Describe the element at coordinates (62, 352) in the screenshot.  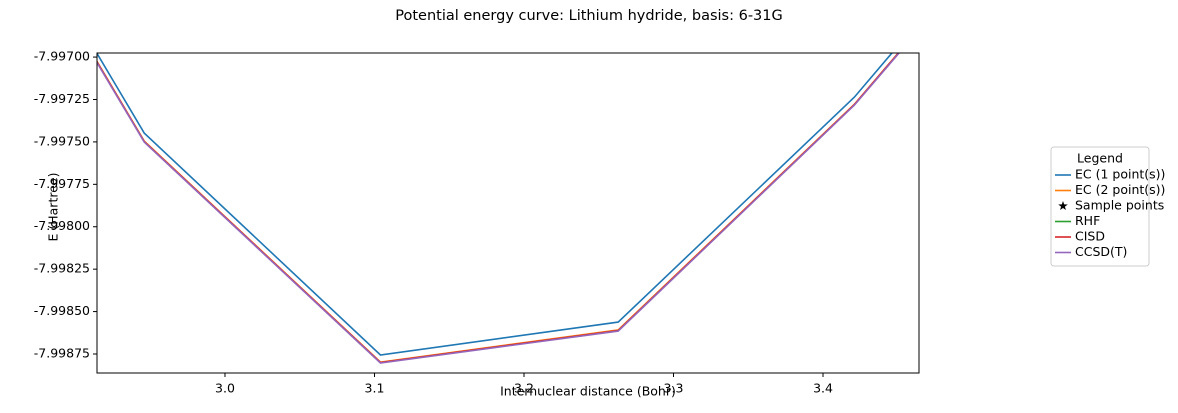
I see `y-tick-label: -7.99875` at that location.